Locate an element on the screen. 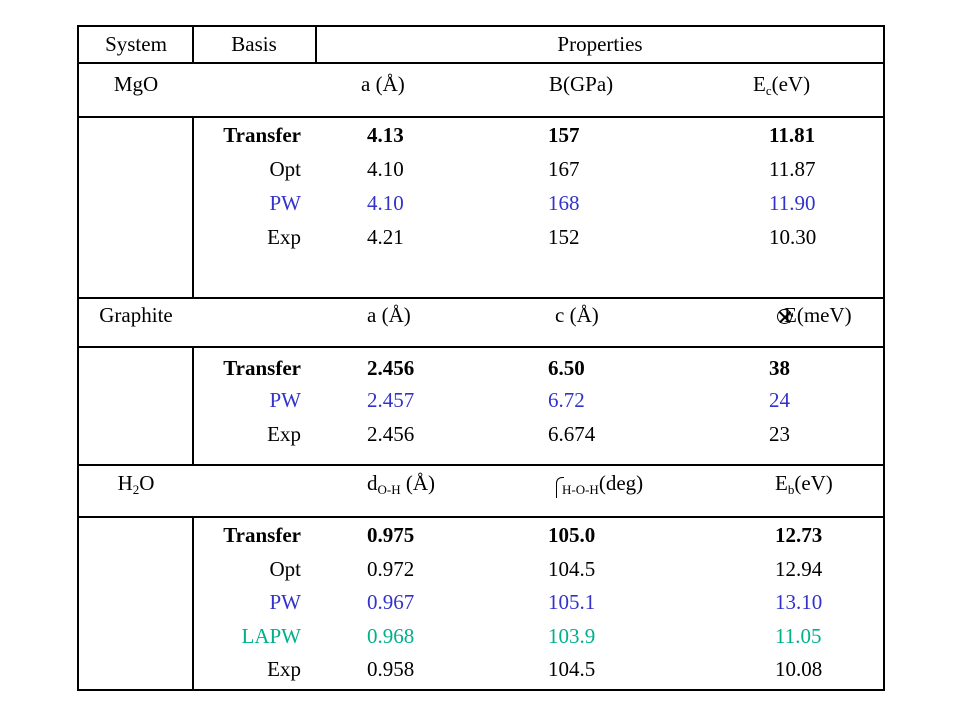 The height and width of the screenshot is (720, 960). h2o-b-transfer: 105.0 is located at coordinates (572, 535).